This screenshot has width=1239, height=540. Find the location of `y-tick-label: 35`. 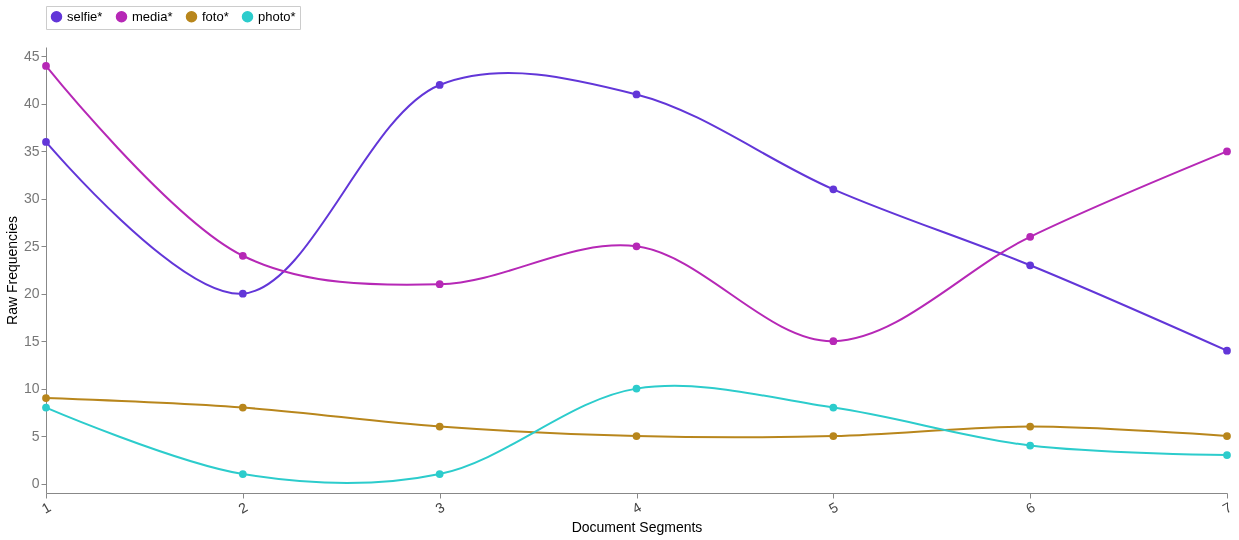

y-tick-label: 35 is located at coordinates (31, 150).